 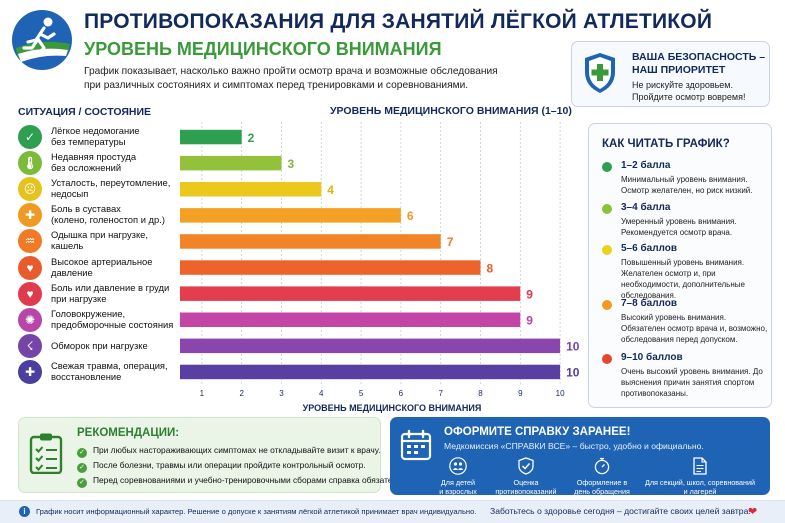 I want to click on runner-logo, so click(x=42, y=40).